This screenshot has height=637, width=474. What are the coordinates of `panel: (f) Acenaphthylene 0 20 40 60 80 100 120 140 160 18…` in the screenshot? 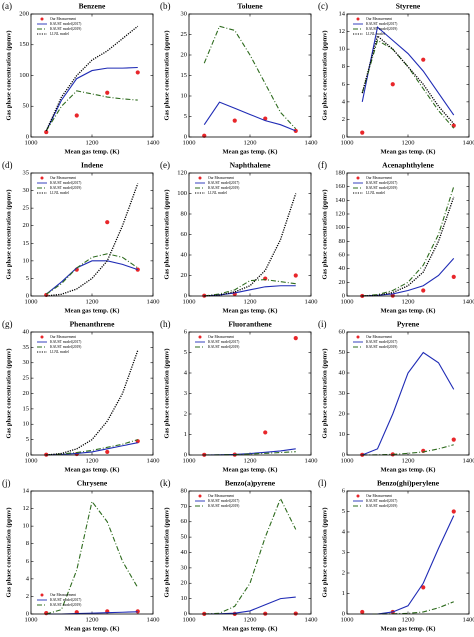 It's located at (396, 237).